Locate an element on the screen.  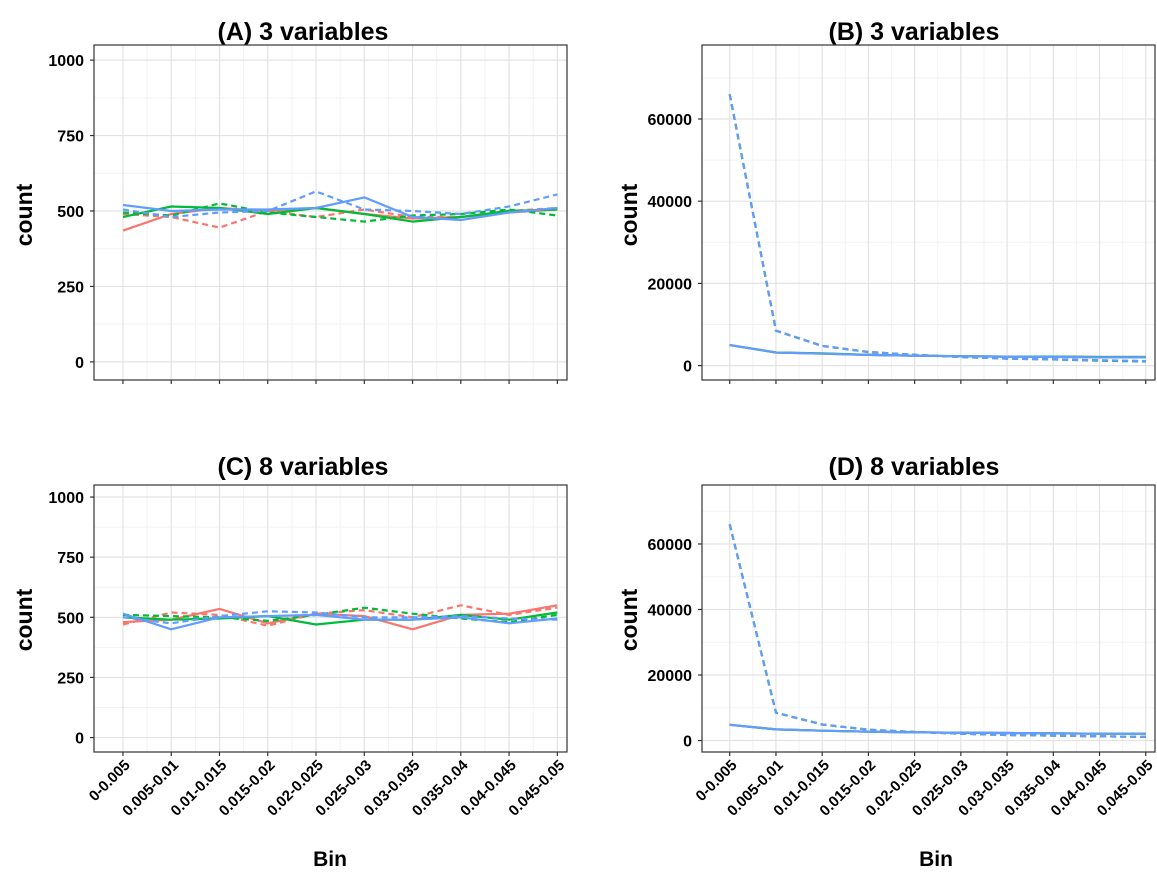
panel-d-series-line is located at coordinates (937, 729).